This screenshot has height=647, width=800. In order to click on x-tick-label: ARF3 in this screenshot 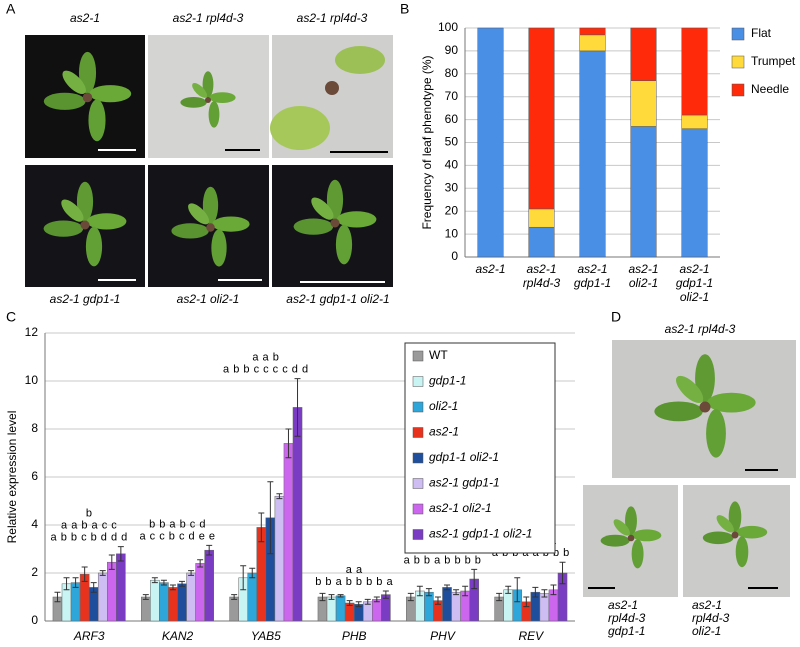, I will do `click(89, 636)`.